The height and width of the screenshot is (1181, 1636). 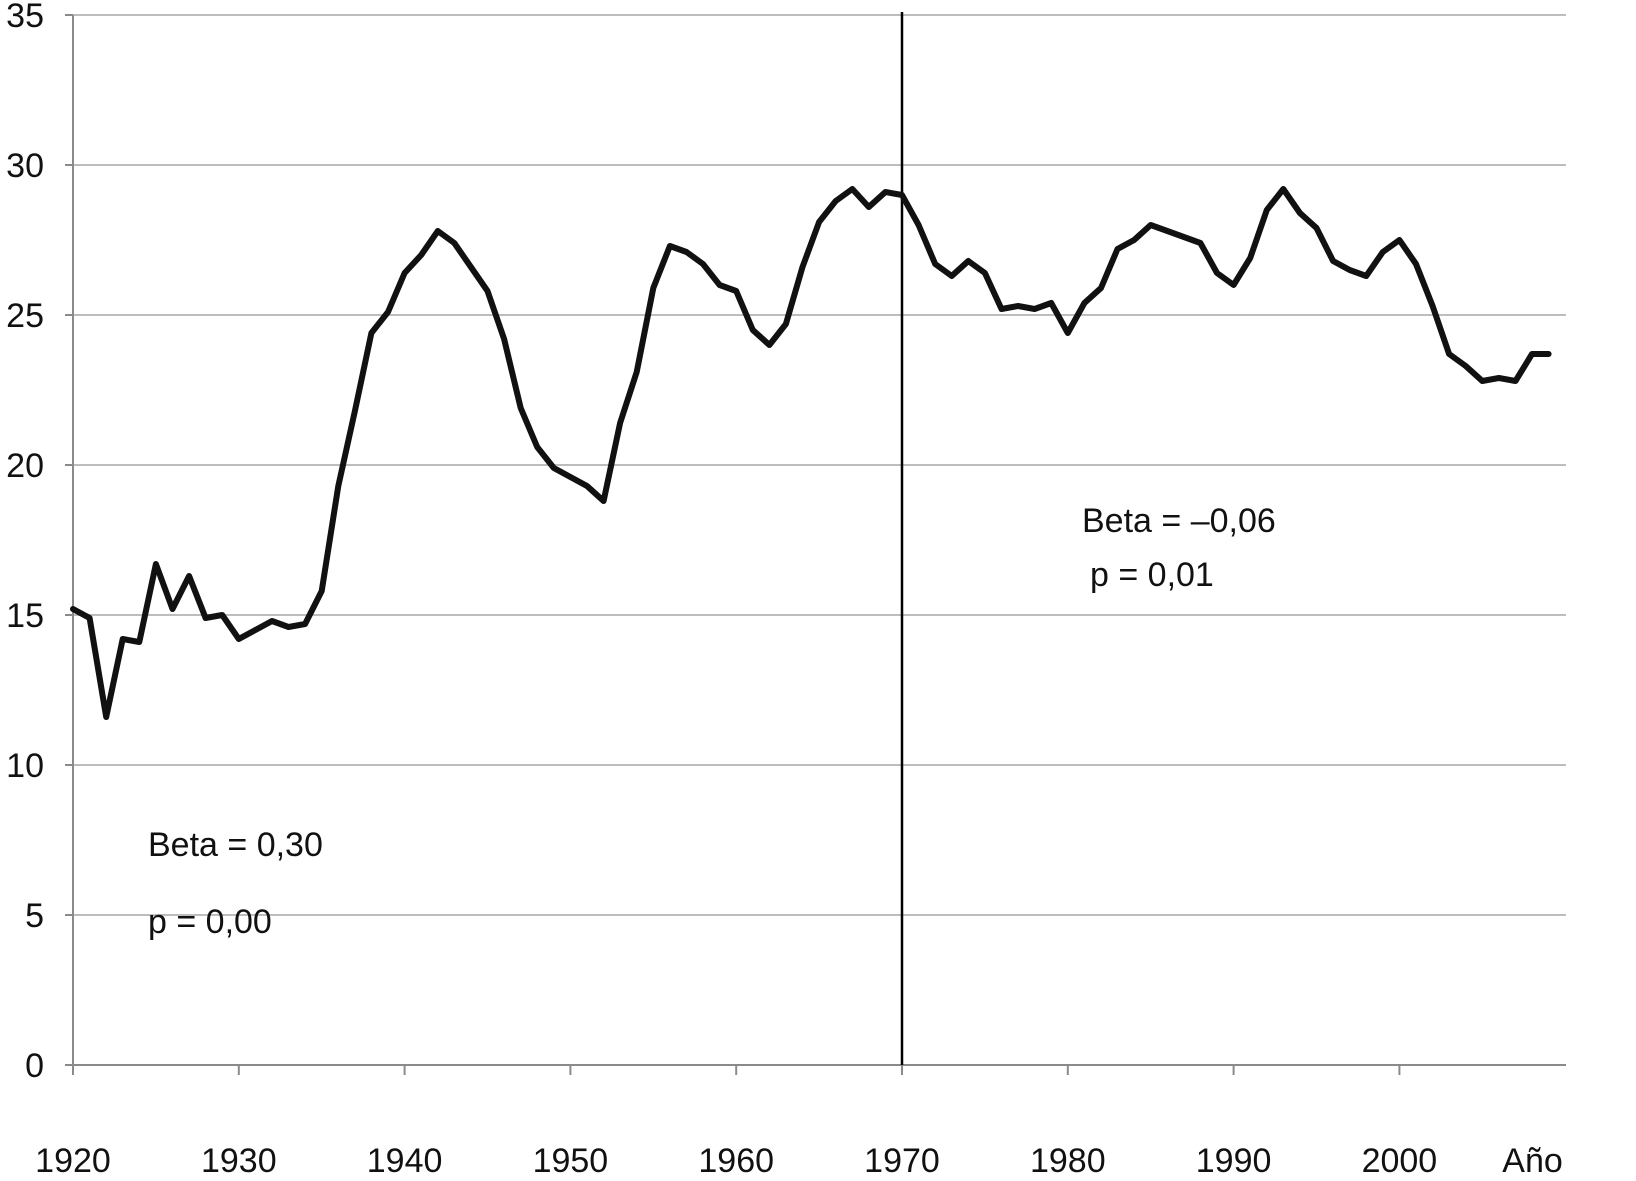 I want to click on data-point-2007, so click(x=1515, y=381).